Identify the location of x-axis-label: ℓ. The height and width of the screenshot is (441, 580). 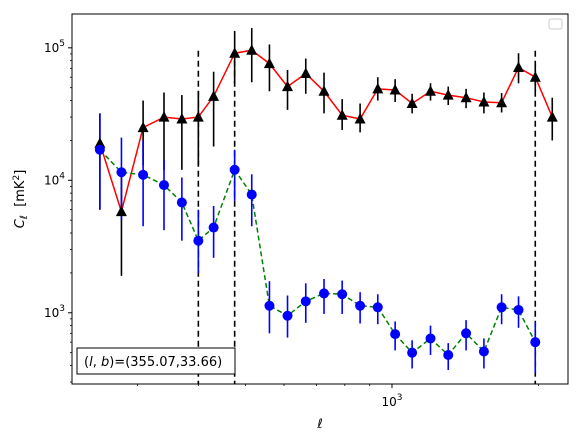
(319, 424).